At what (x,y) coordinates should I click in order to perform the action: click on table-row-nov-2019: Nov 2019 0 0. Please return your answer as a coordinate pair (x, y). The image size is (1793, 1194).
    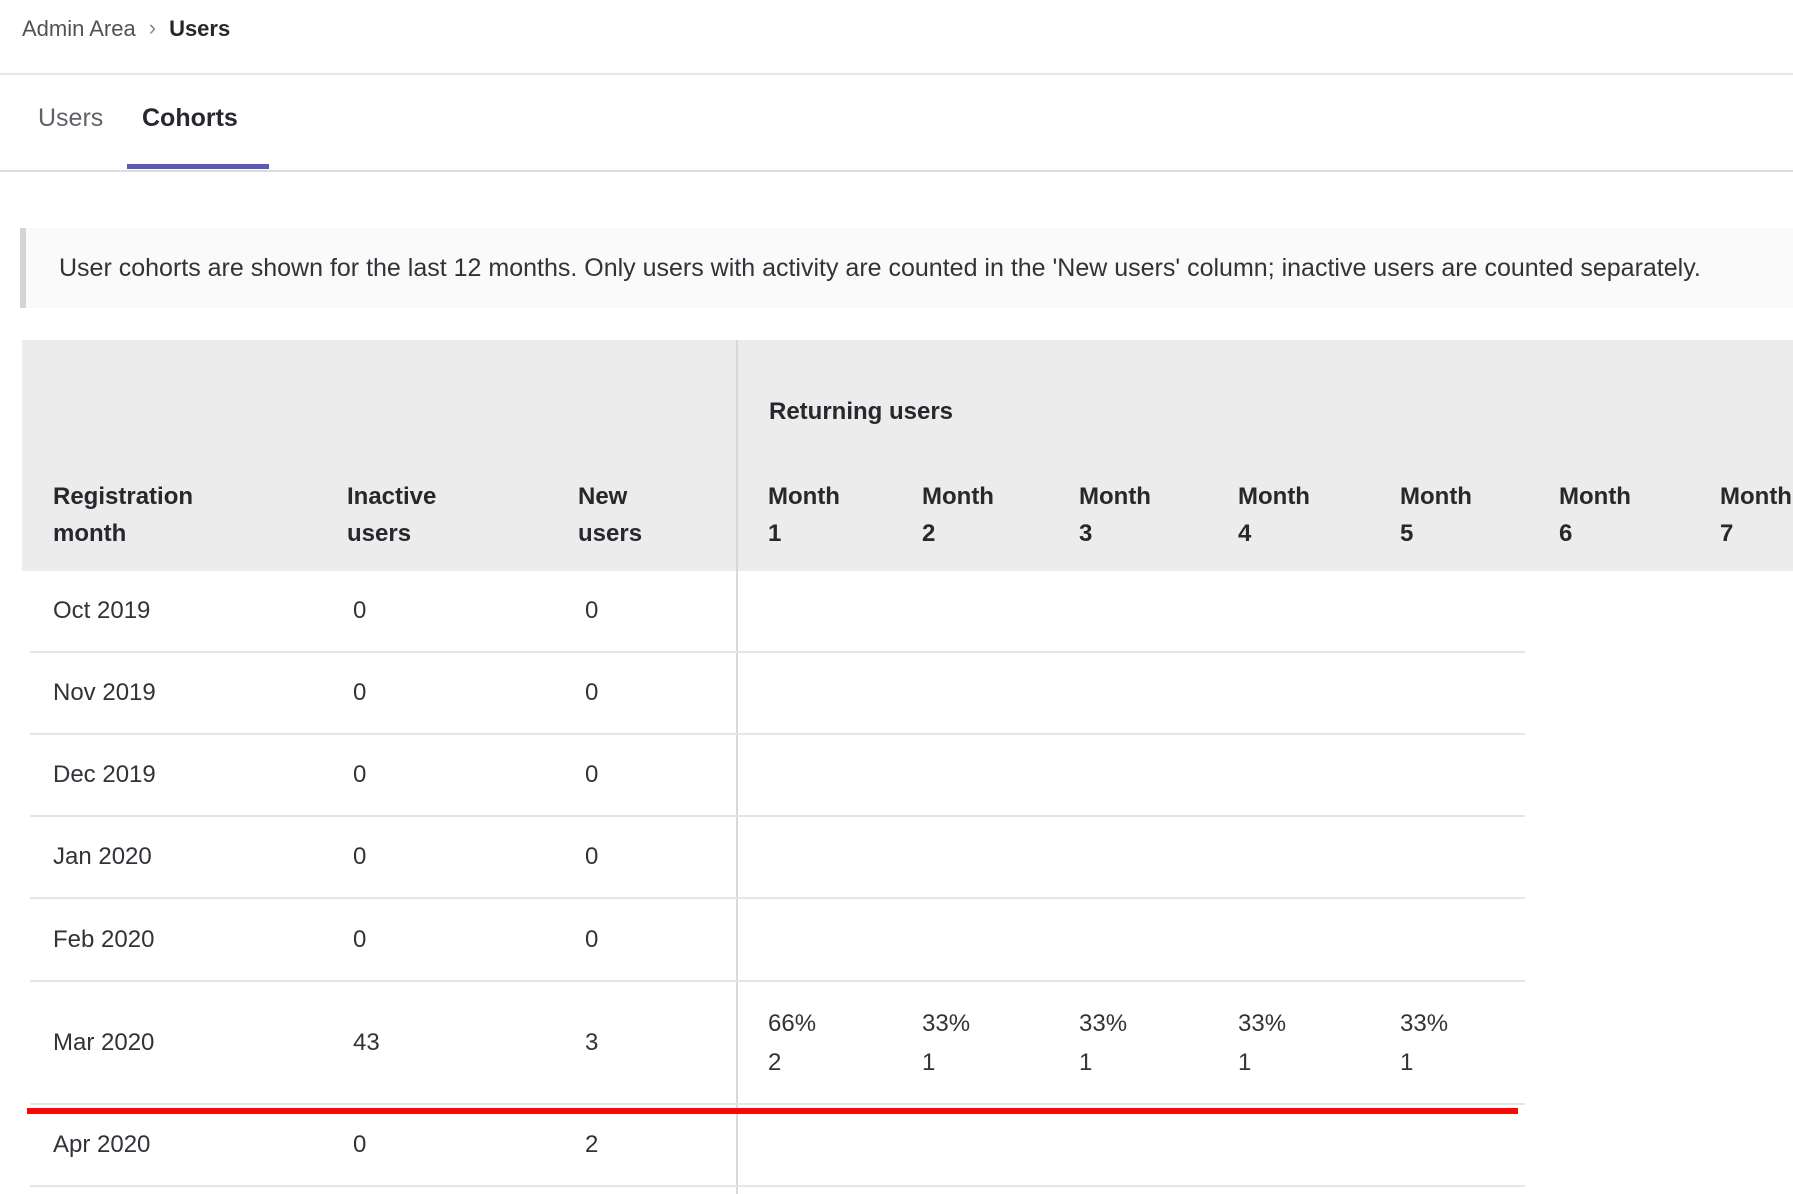
    Looking at the image, I should click on (777, 694).